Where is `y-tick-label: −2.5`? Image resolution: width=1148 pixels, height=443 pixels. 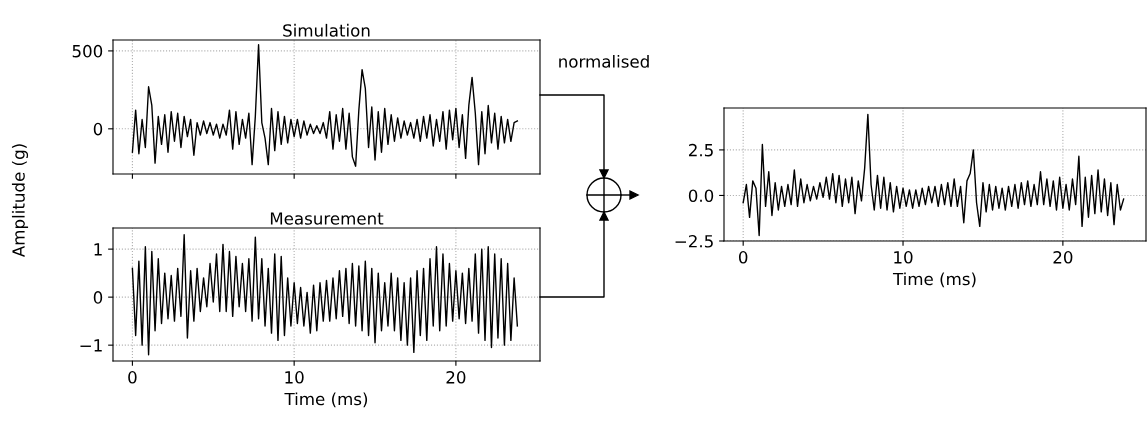 y-tick-label: −2.5 is located at coordinates (694, 241).